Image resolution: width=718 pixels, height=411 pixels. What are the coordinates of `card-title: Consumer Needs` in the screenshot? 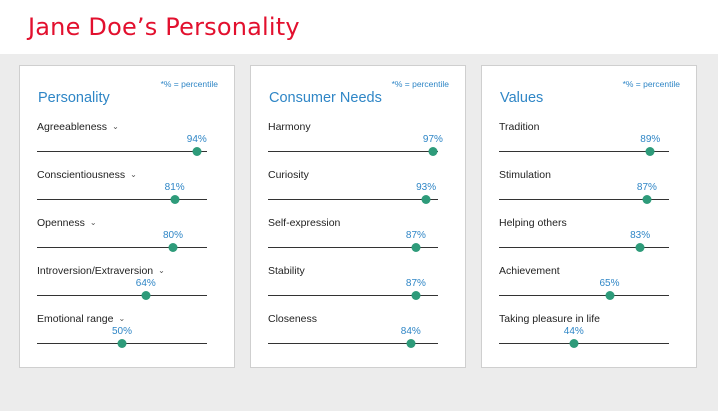 It's located at (325, 98).